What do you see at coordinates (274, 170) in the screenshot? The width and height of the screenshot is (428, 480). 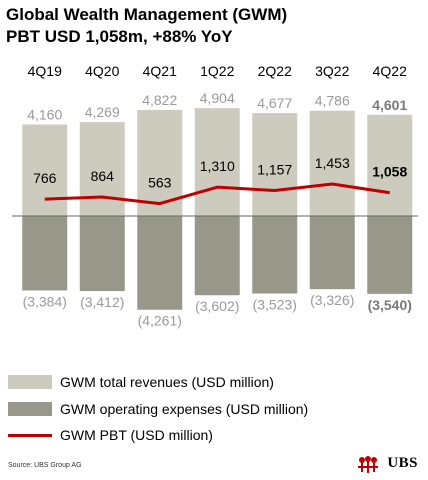 I see `pbt-label-2q22: 1,157` at bounding box center [274, 170].